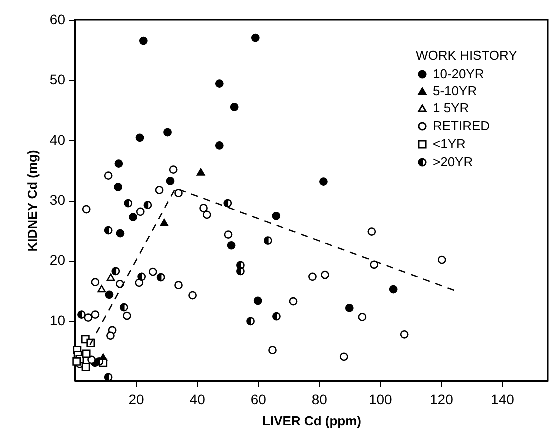 The width and height of the screenshot is (552, 433). I want to click on legend-label: >20YR, so click(453, 162).